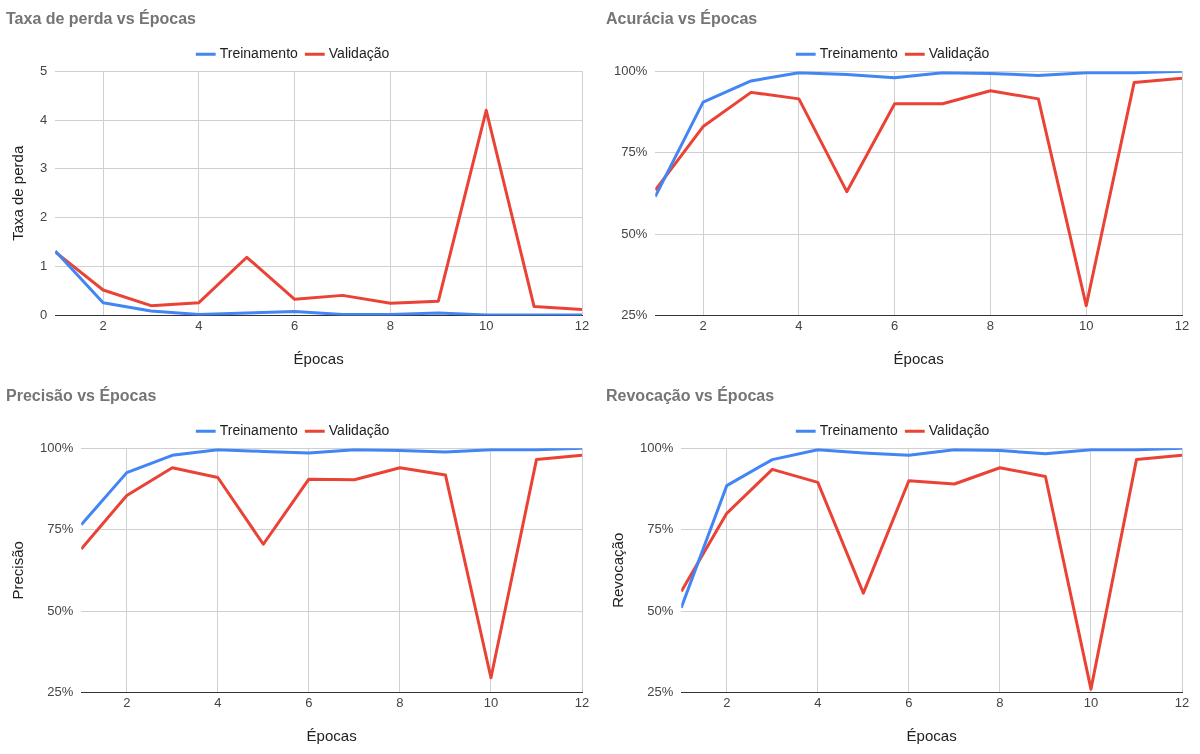 The width and height of the screenshot is (1200, 754). What do you see at coordinates (44, 168) in the screenshot?
I see `y-tick-label: 3` at bounding box center [44, 168].